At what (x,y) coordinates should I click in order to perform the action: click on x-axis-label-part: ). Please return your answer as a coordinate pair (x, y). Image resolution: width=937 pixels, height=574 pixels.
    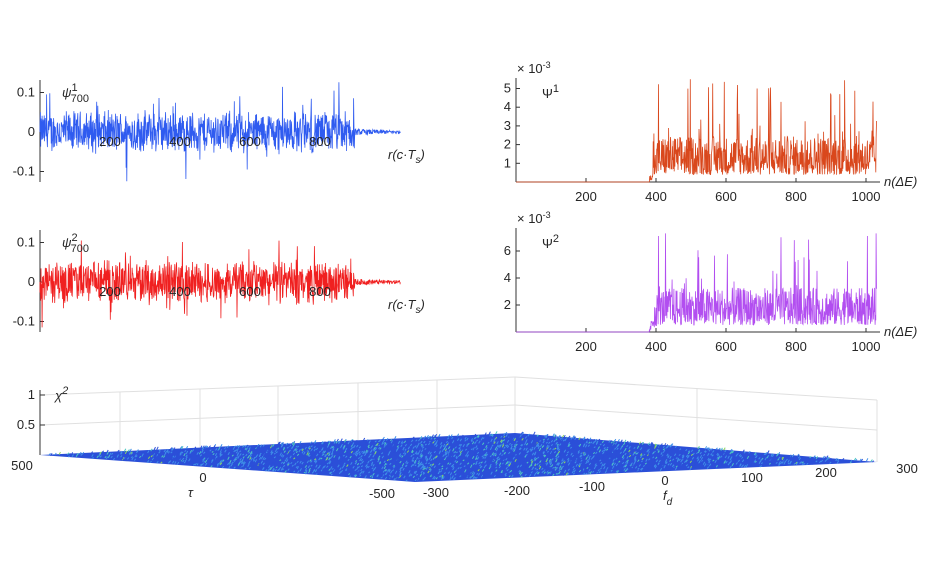
    Looking at the image, I should click on (421, 304).